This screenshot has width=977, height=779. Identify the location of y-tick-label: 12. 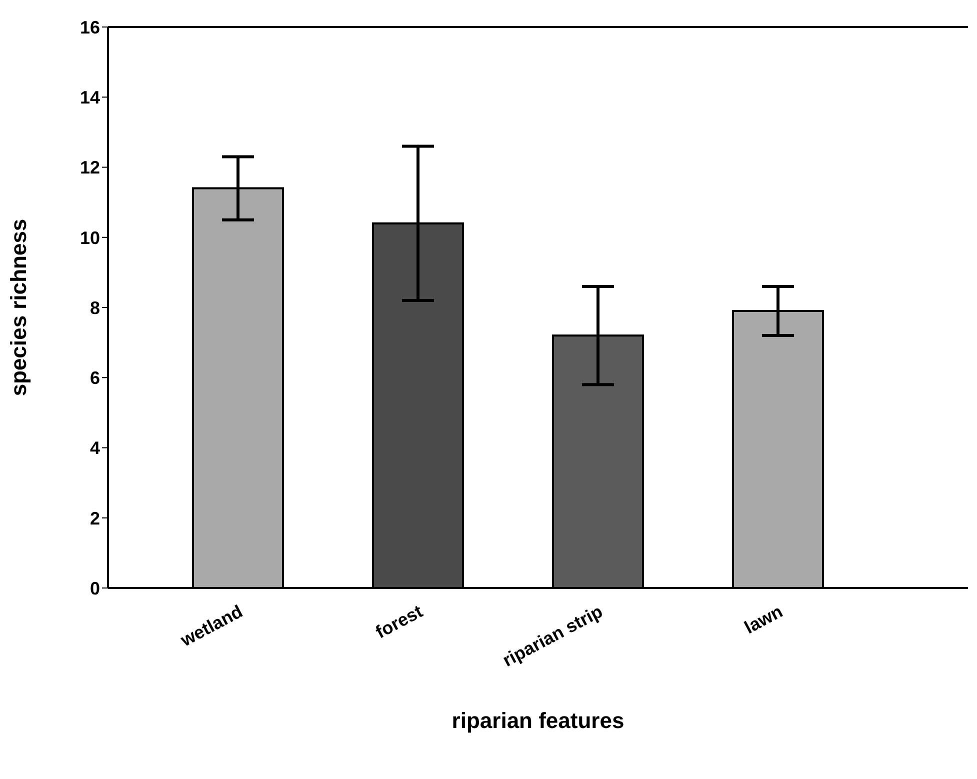
(90, 168).